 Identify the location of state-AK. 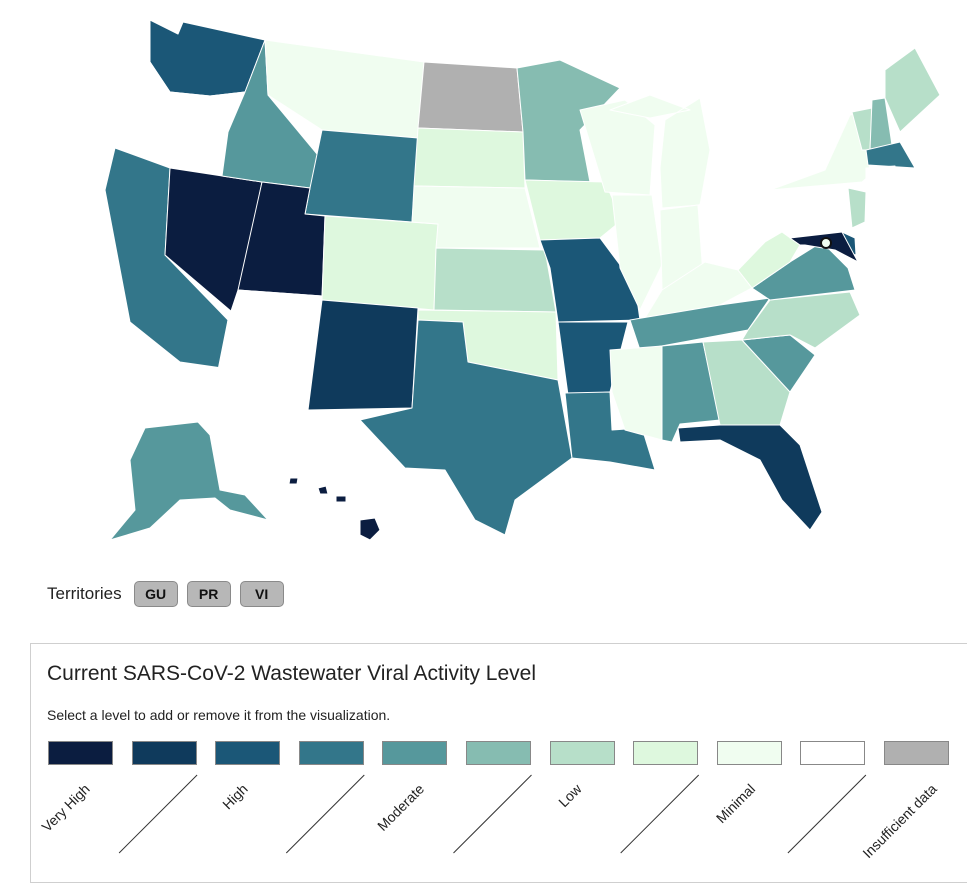
(189, 481).